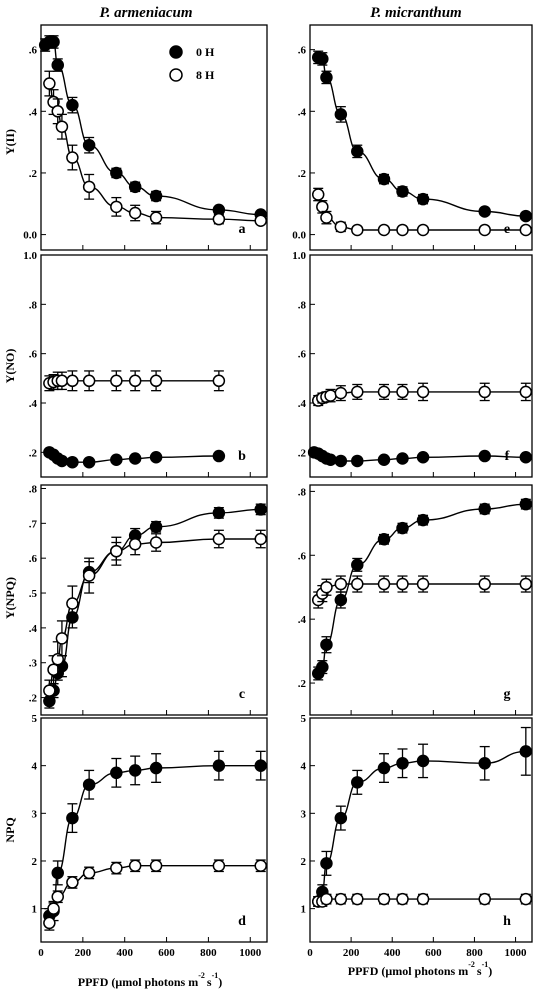 Image resolution: width=536 pixels, height=992 pixels. What do you see at coordinates (507, 694) in the screenshot?
I see `panel-letter: g` at bounding box center [507, 694].